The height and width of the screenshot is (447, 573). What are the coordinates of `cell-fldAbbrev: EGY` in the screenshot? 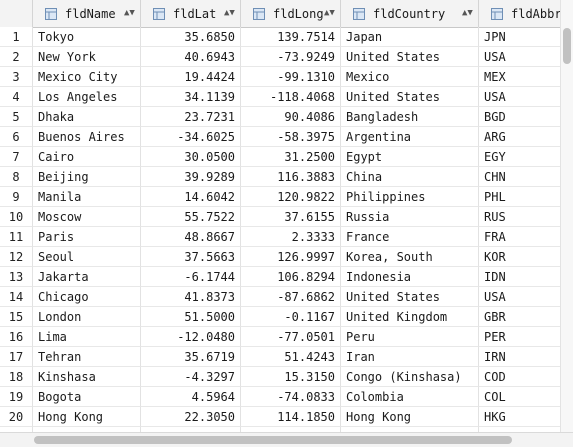 It's located at (526, 157).